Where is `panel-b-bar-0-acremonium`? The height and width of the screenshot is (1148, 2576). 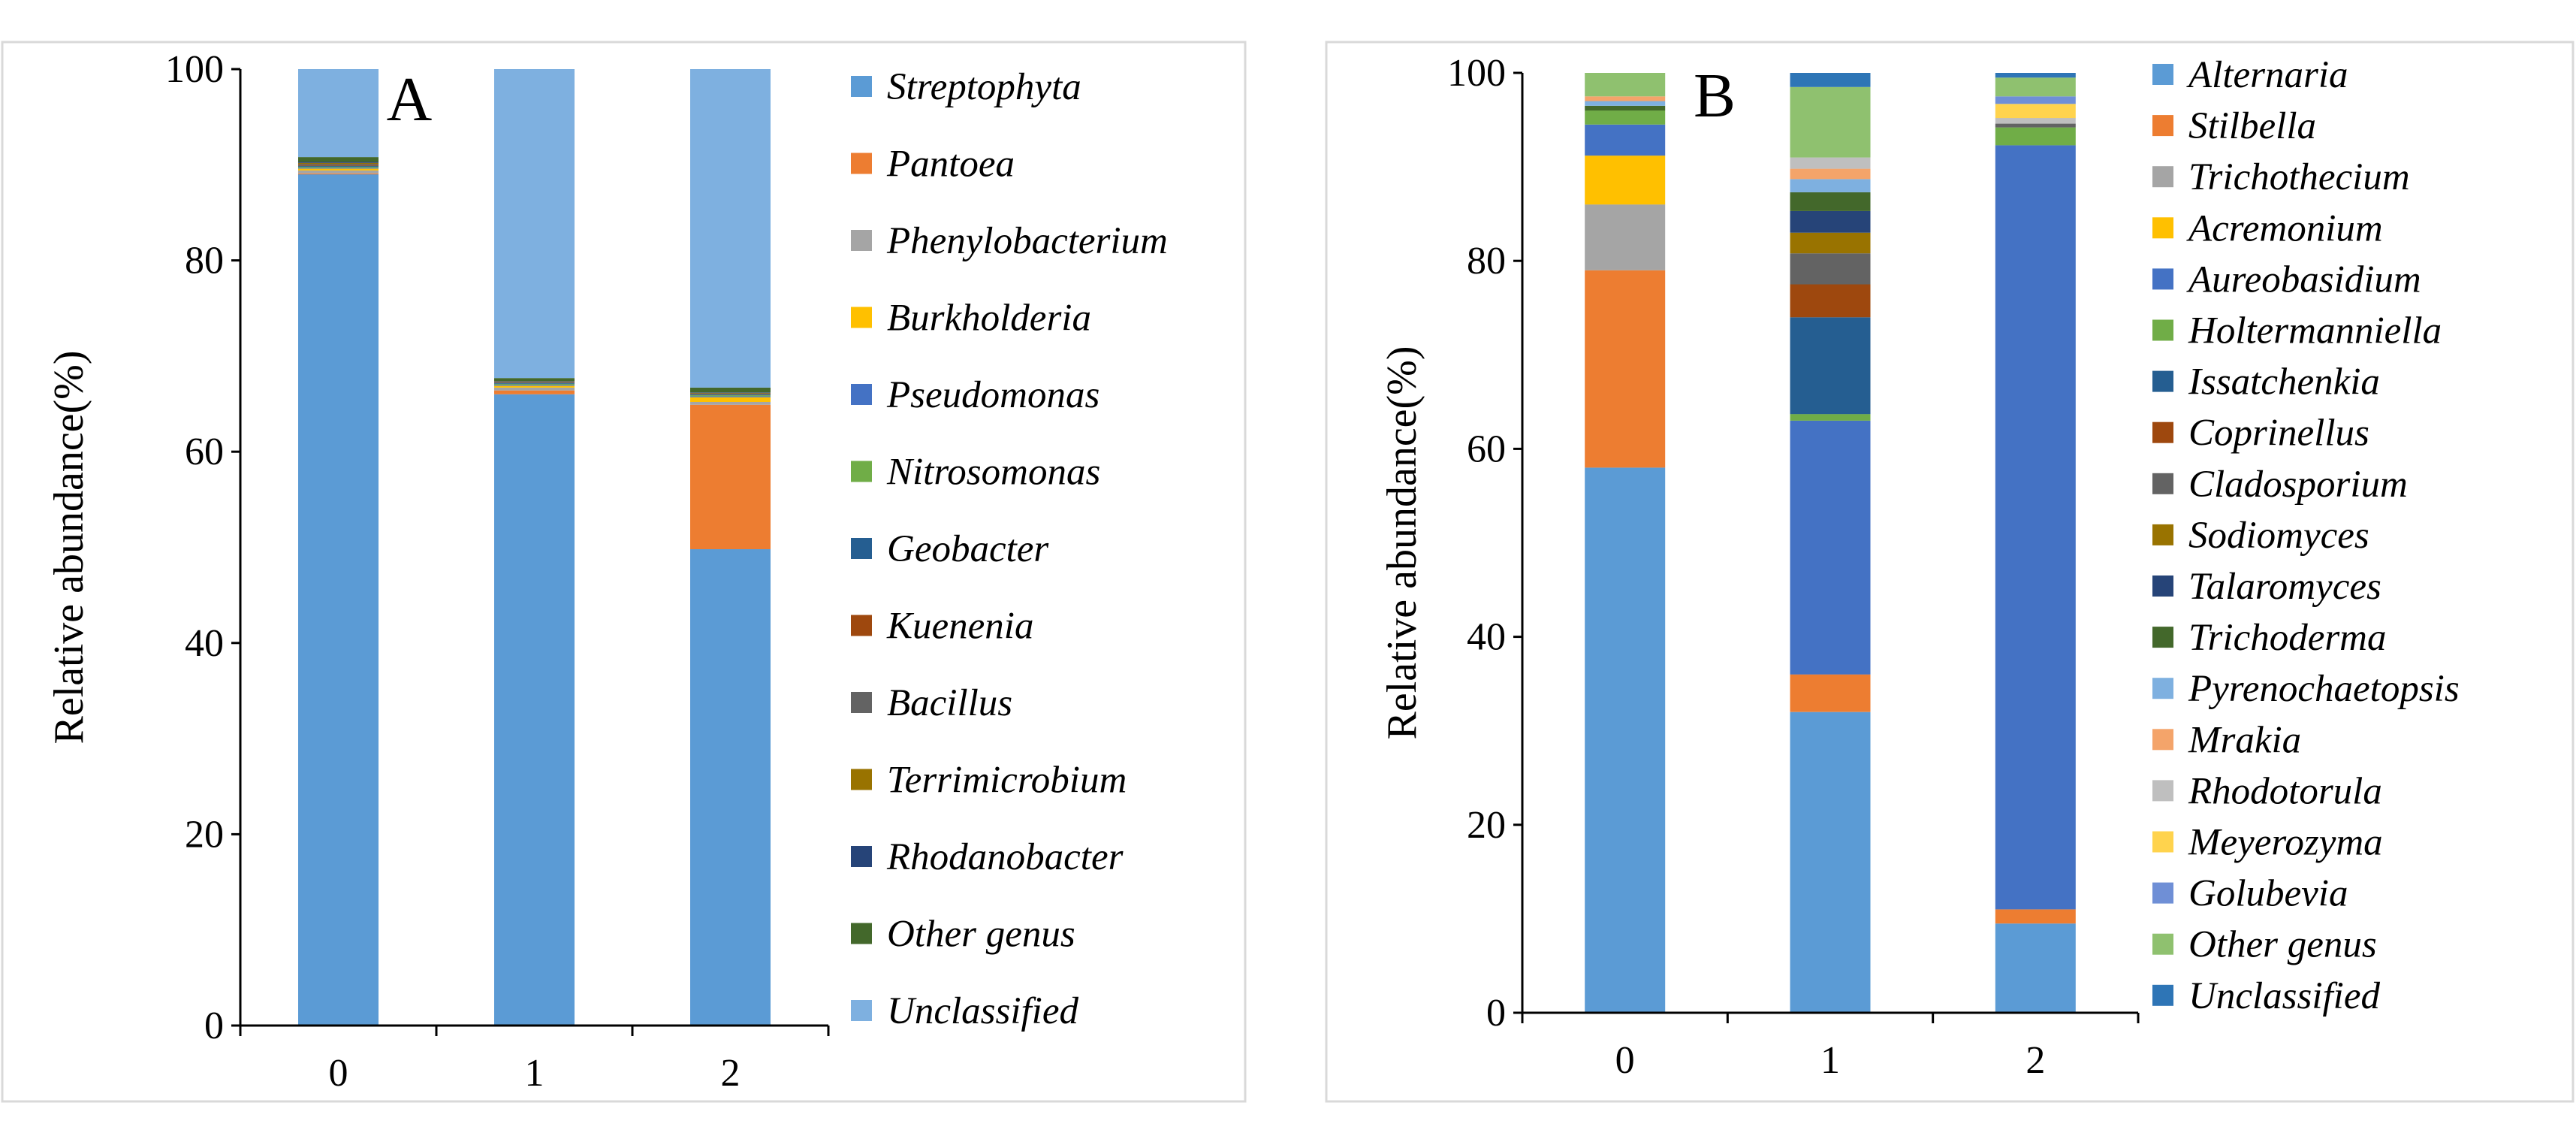 panel-b-bar-0-acremonium is located at coordinates (1626, 180).